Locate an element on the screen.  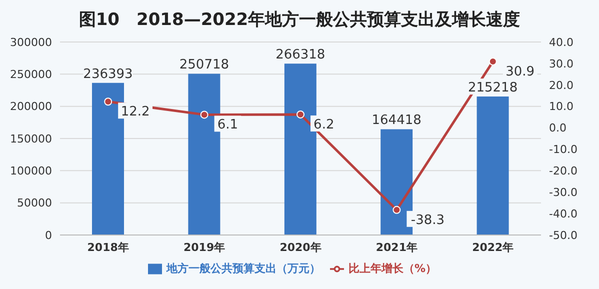
data-label: 250718 is located at coordinates (204, 65).